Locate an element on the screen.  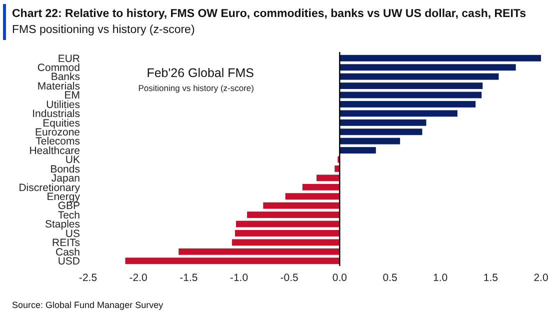
chart-title: Chart 22: Relative to history, FMS OW Euro, commodities, banks vs UW US dollar, cash, REITs is located at coordinates (269, 14).